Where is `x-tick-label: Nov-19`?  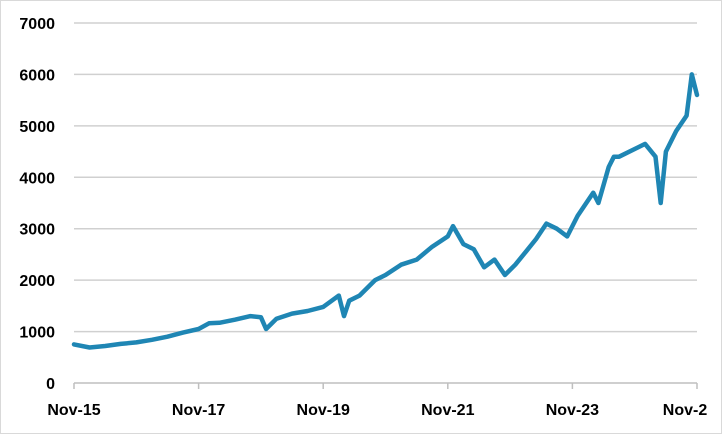 x-tick-label: Nov-19 is located at coordinates (323, 410).